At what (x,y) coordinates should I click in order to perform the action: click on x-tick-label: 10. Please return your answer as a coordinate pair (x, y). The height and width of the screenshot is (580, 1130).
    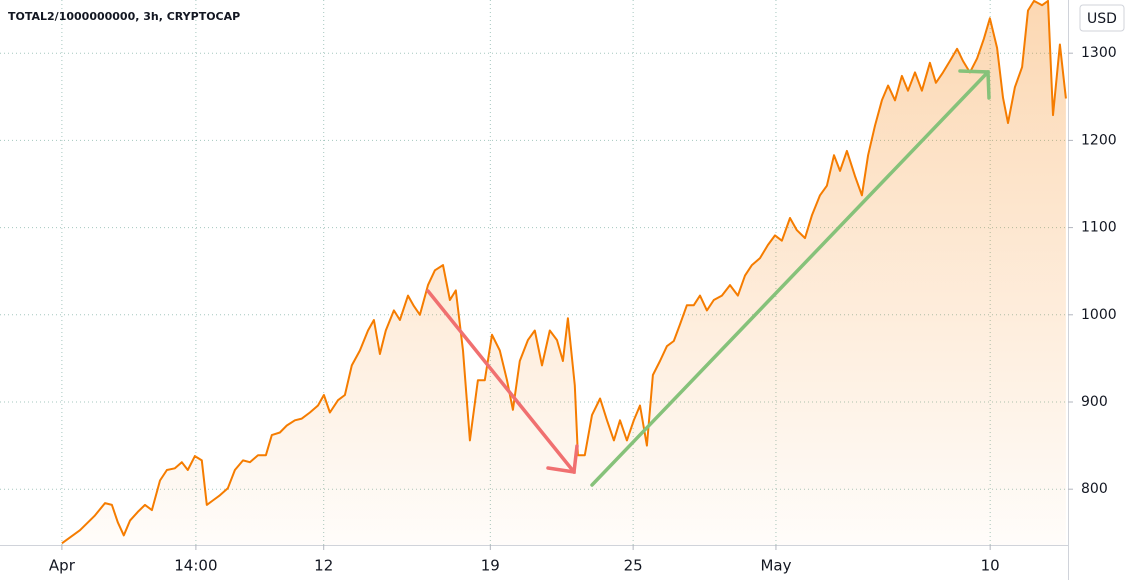
    Looking at the image, I should click on (990, 566).